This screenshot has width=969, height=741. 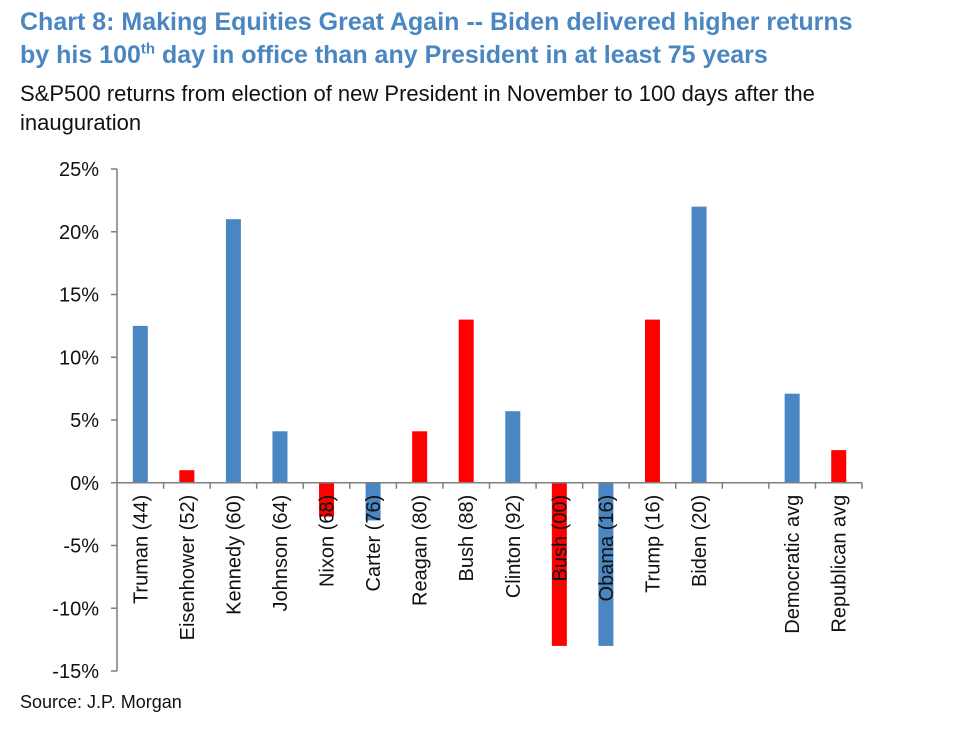 What do you see at coordinates (141, 549) in the screenshot?
I see `x-category-label: Truman (44)` at bounding box center [141, 549].